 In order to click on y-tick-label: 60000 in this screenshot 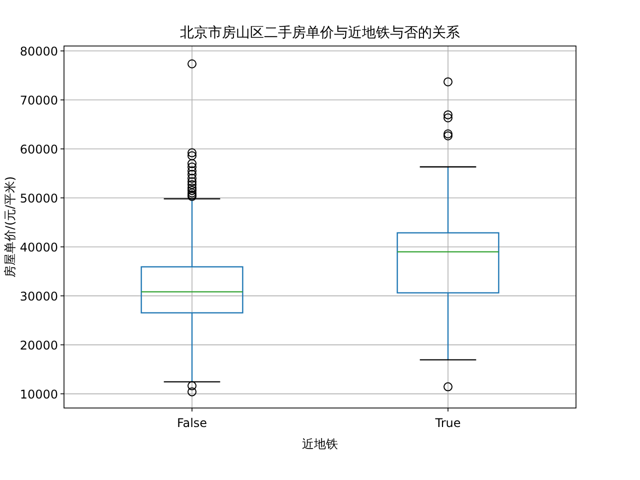, I will do `click(39, 149)`.